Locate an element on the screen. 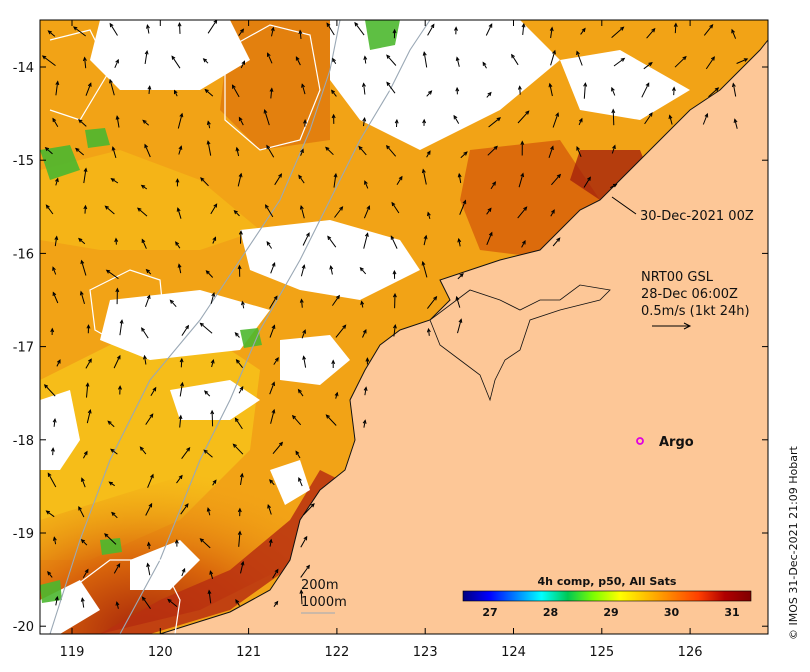 The height and width of the screenshot is (672, 810). argo-float-marker is located at coordinates (640, 441).